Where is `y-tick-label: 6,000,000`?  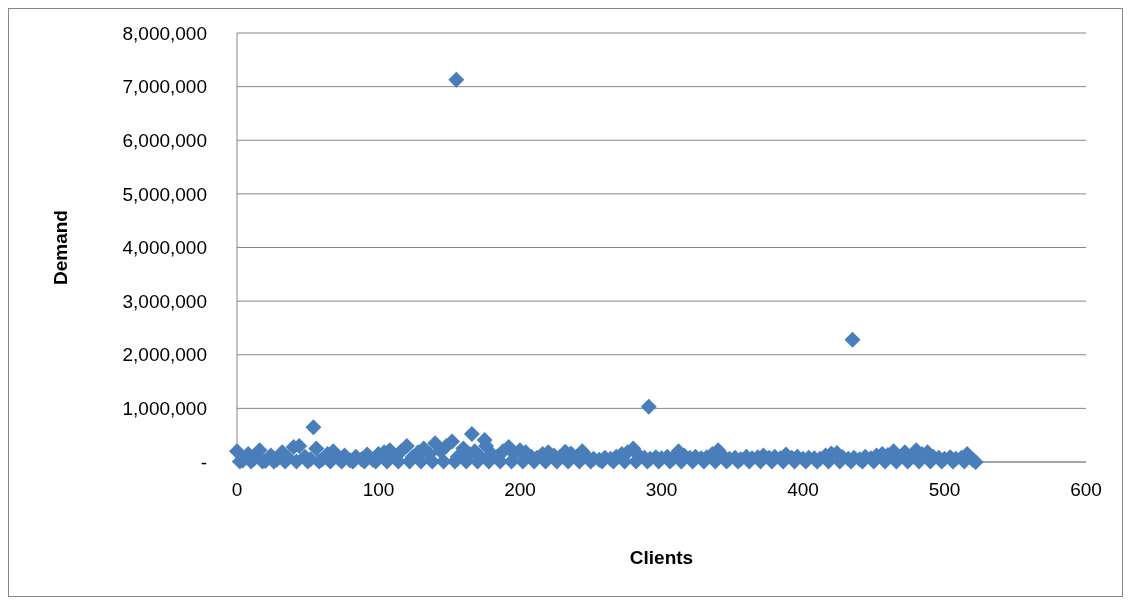 y-tick-label: 6,000,000 is located at coordinates (164, 140).